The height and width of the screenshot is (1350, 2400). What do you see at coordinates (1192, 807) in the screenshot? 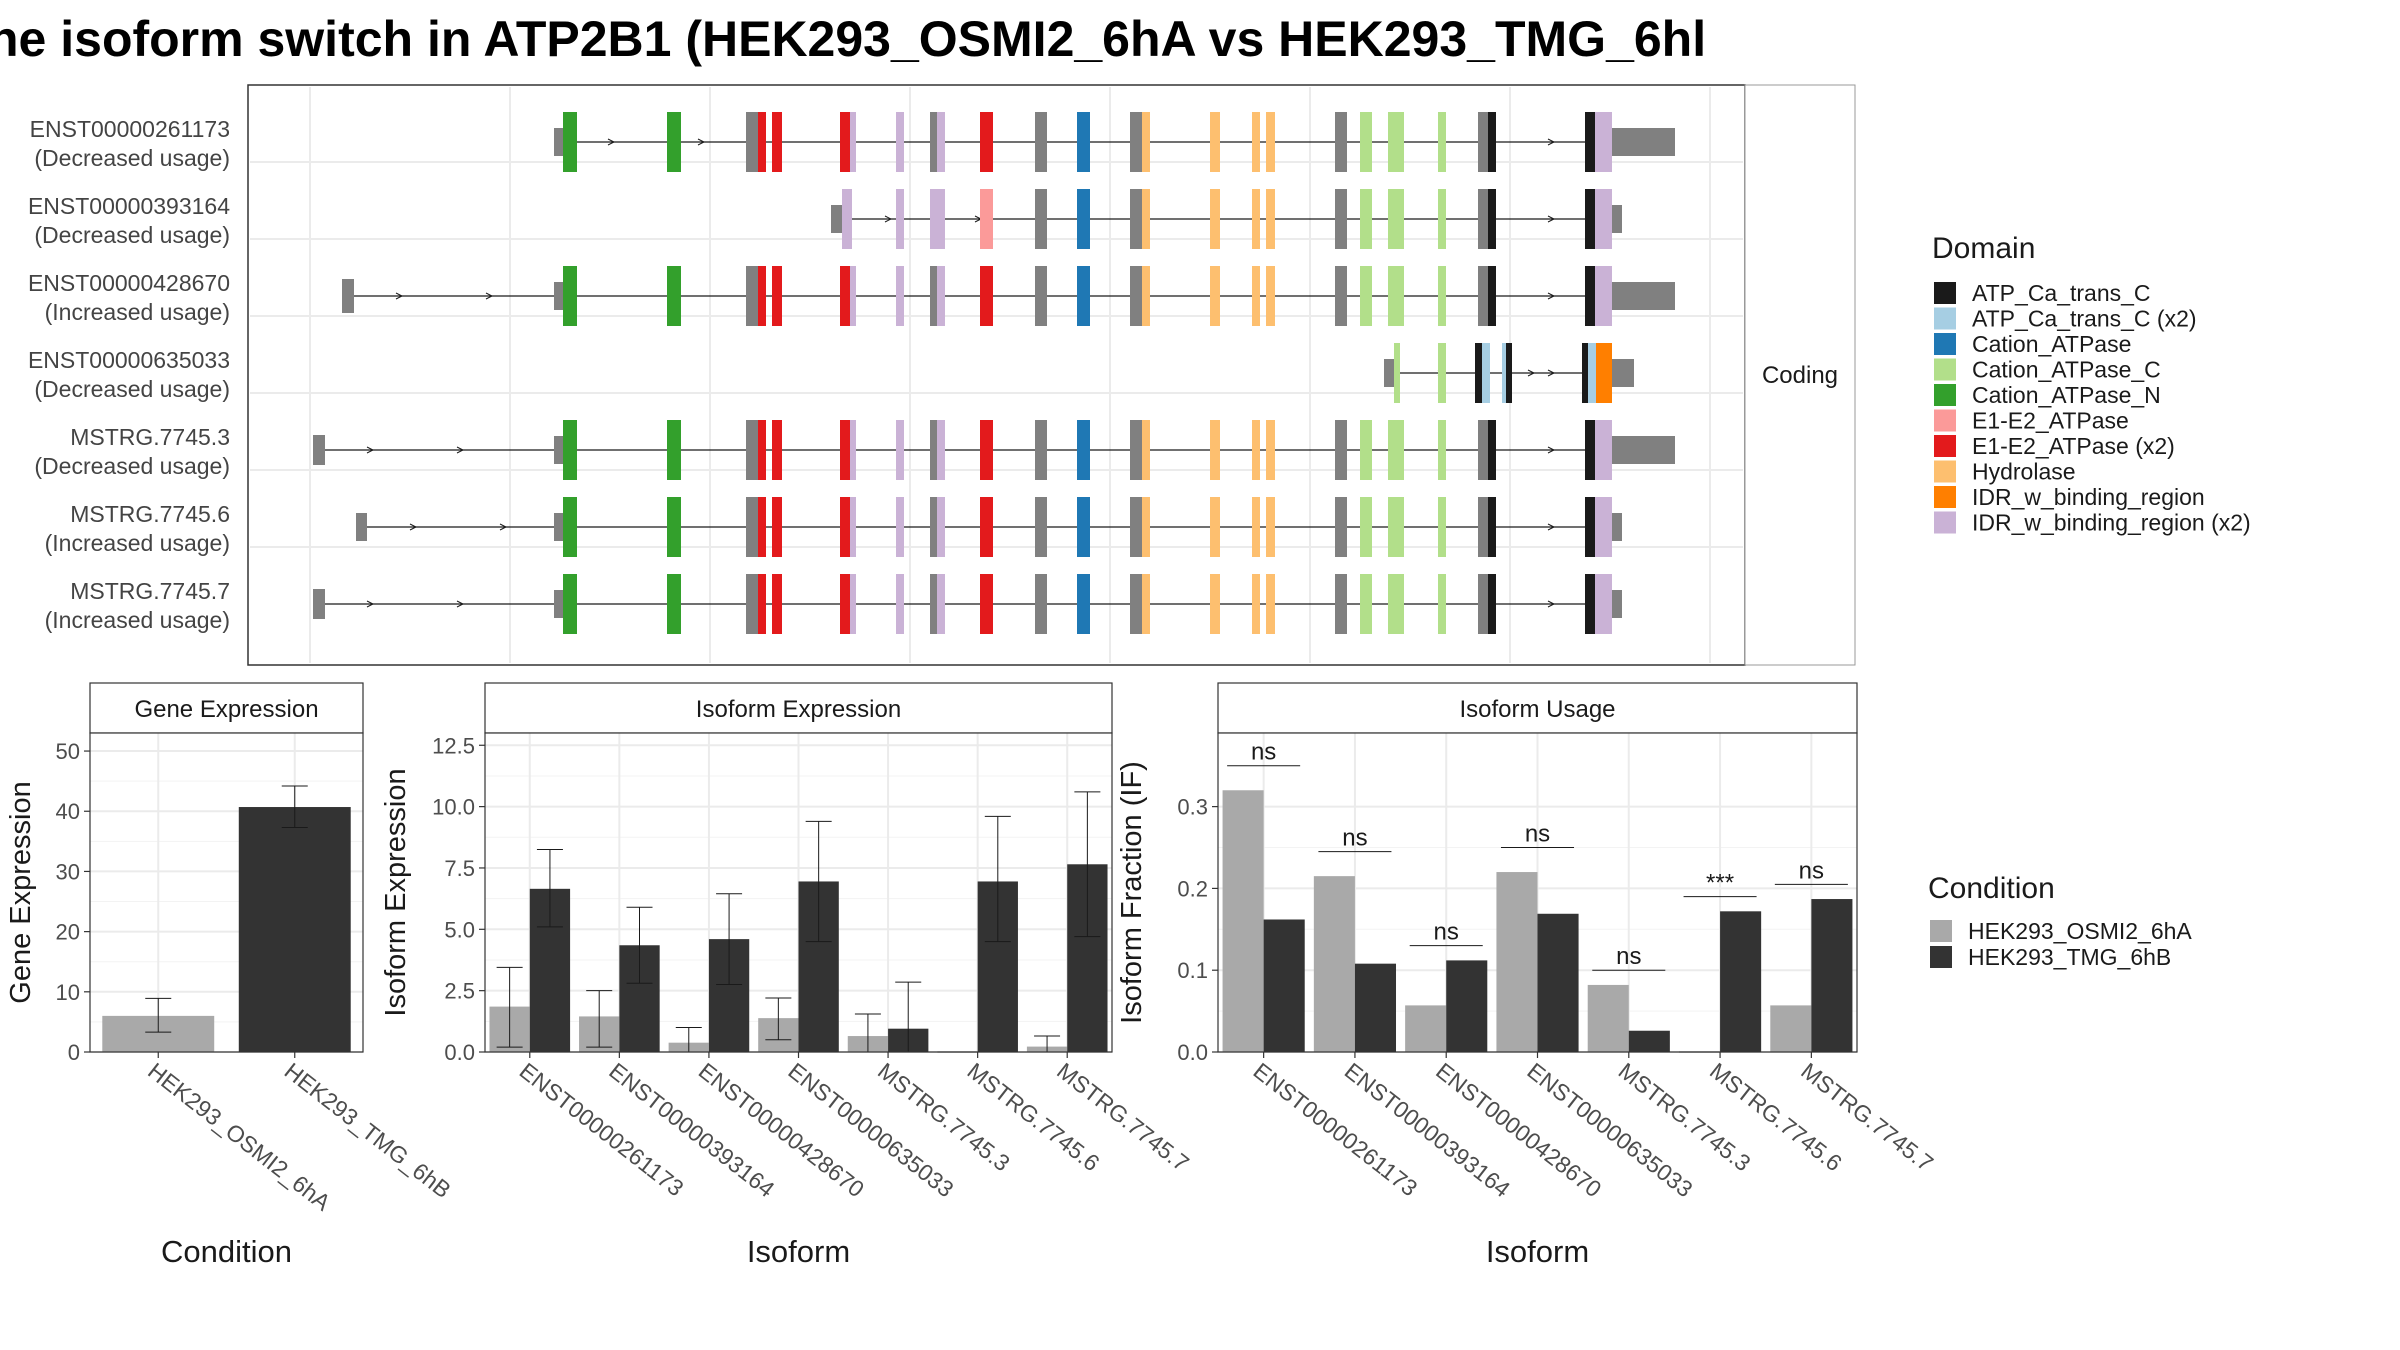
I see `y-tick-label: 0.3` at bounding box center [1192, 807].